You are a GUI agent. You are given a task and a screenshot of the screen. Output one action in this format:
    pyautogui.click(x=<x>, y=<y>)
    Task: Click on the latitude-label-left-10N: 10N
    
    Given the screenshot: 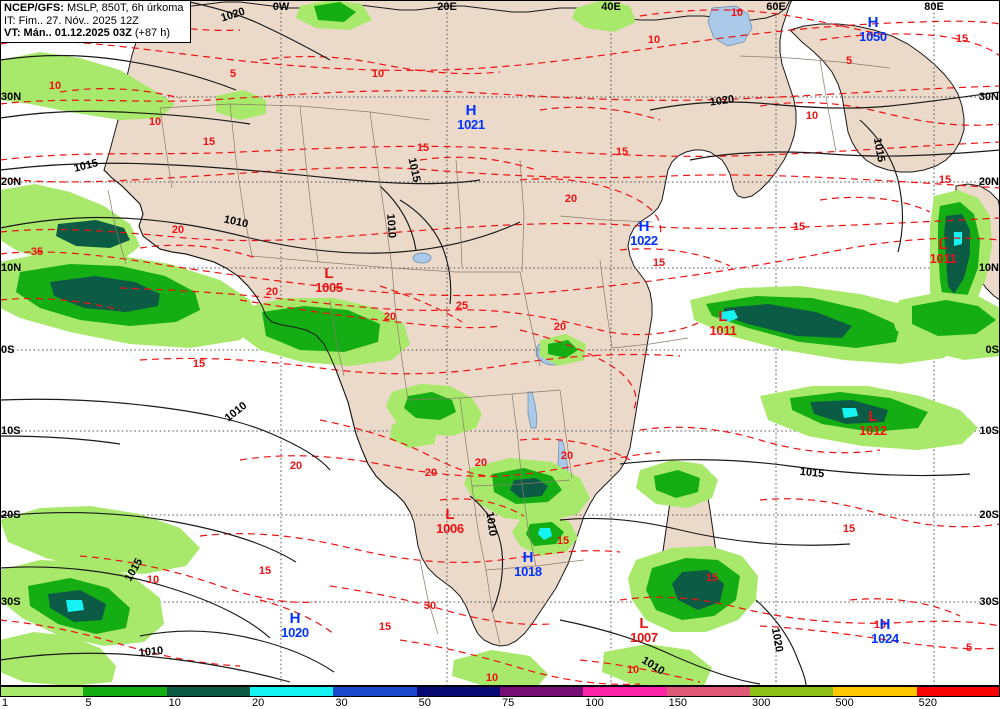 What is the action you would take?
    pyautogui.click(x=11, y=268)
    